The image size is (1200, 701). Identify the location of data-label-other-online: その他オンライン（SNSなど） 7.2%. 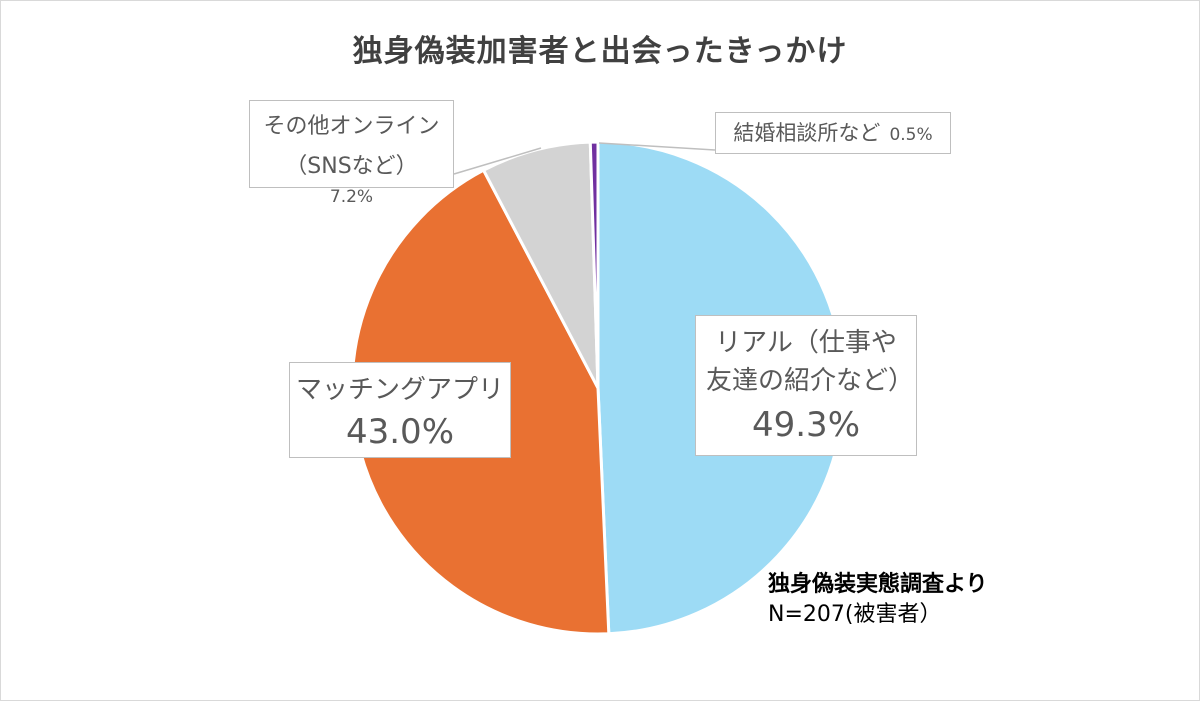
(351, 153).